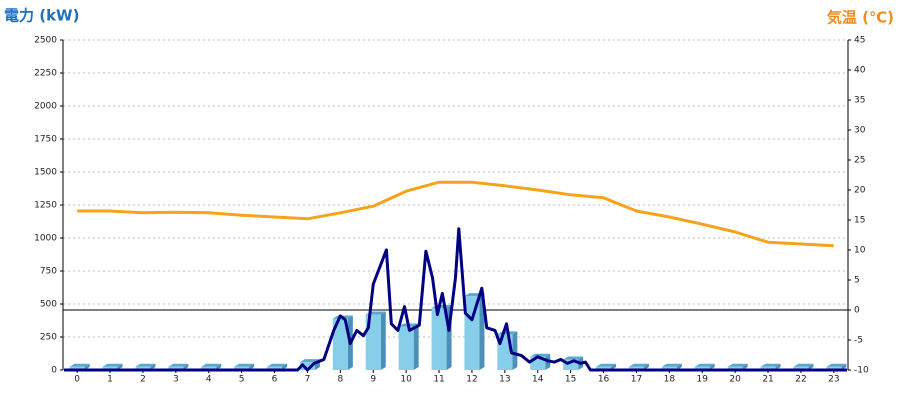 This screenshot has width=900, height=404. What do you see at coordinates (800, 380) in the screenshot?
I see `x-tick-label: 22` at bounding box center [800, 380].